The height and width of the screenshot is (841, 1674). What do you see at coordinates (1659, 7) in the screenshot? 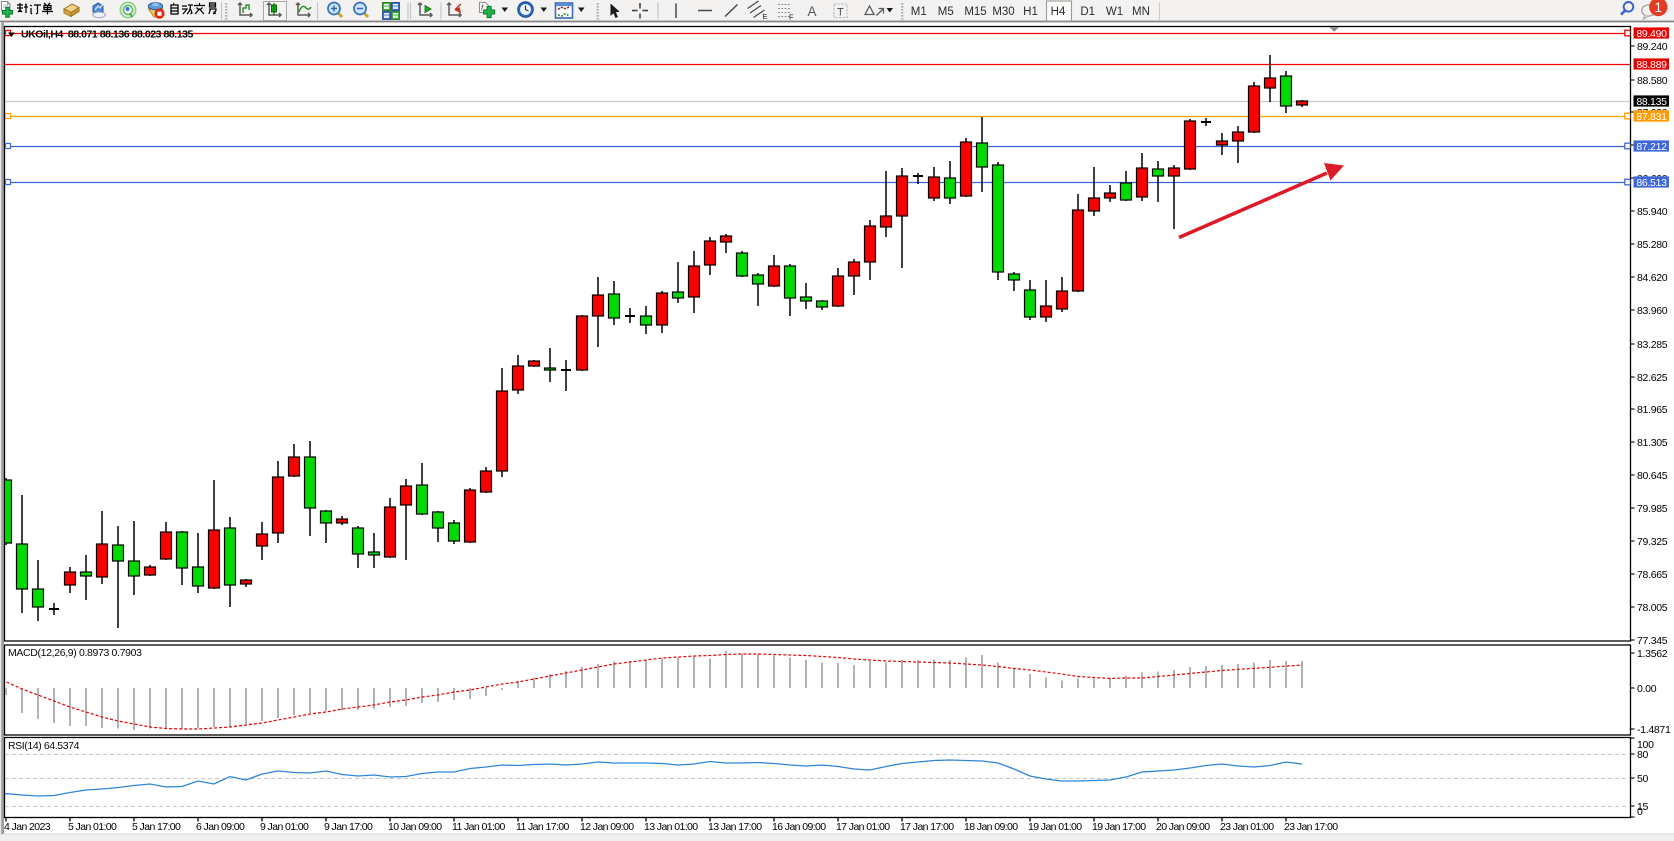
I see `svg-text: 1` at bounding box center [1659, 7].